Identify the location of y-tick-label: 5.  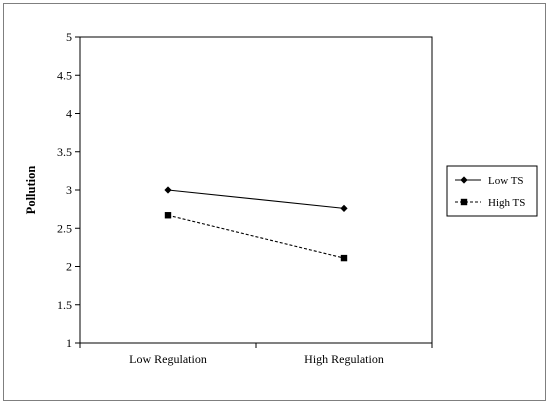
(69, 37).